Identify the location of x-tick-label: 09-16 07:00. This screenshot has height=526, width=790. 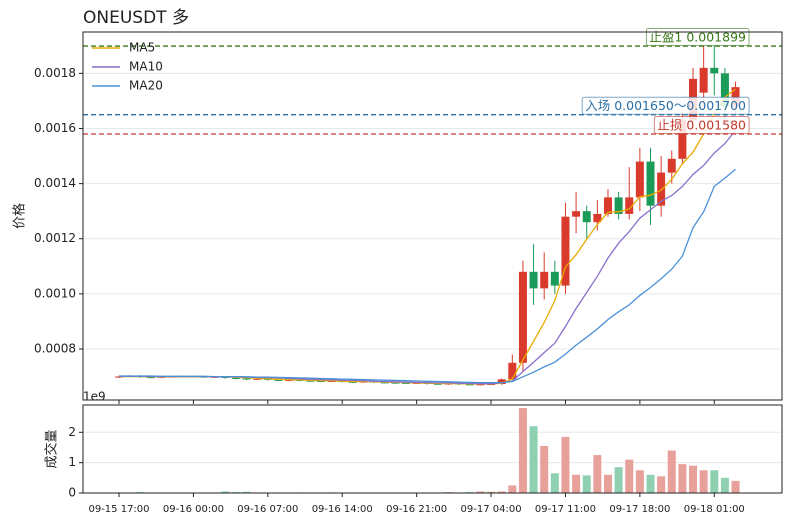
(267, 509).